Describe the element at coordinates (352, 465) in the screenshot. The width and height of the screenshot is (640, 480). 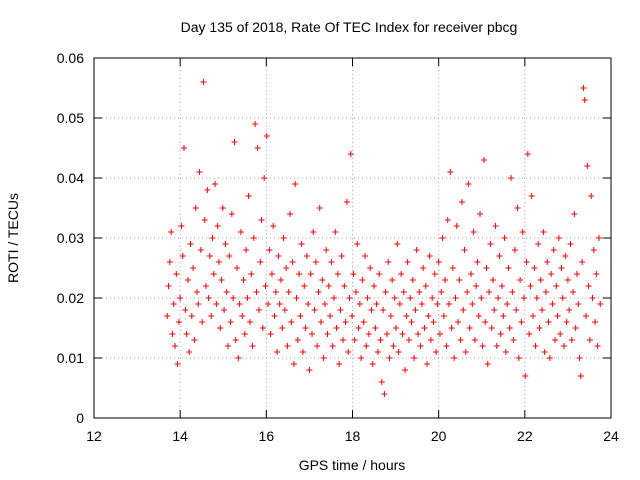
I see `x-axis-label: GPS time / hours` at that location.